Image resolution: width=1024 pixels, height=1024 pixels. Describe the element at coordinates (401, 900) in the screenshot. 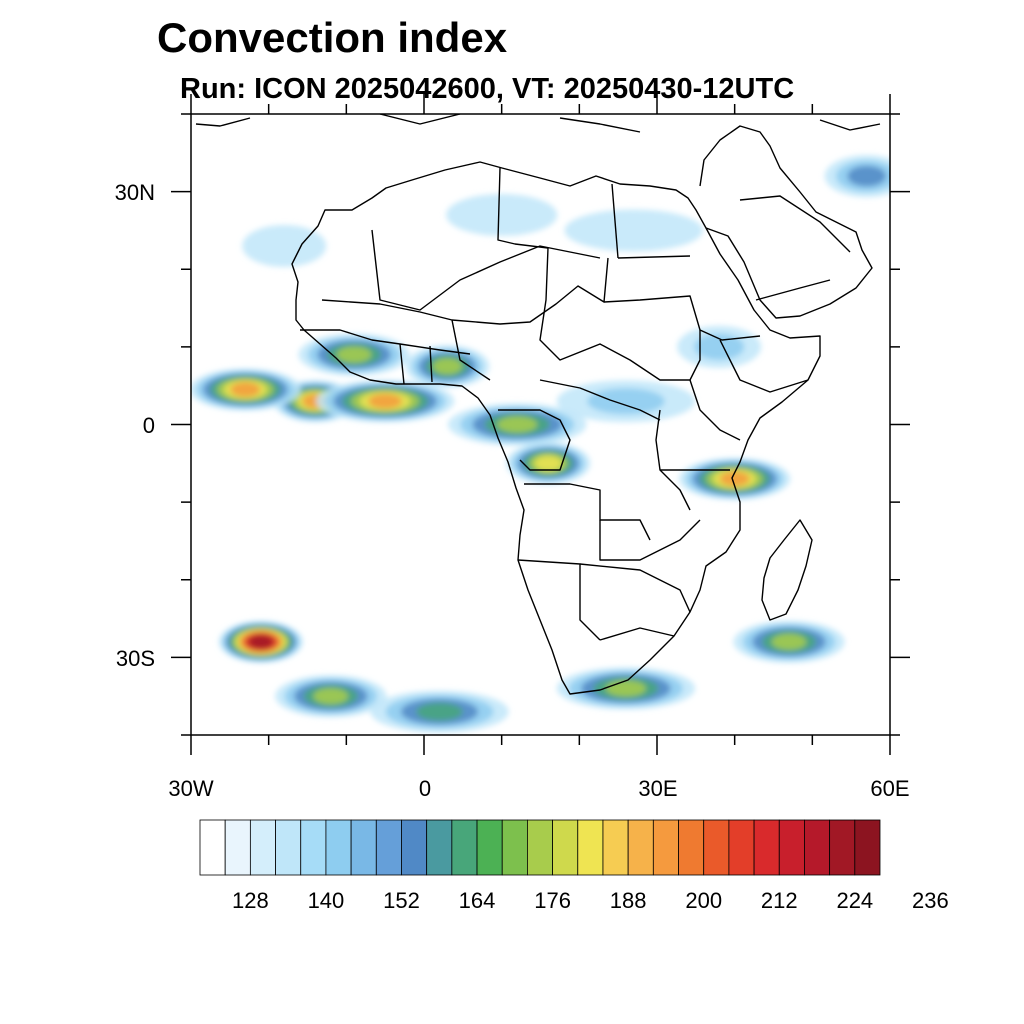

I see `colorbar-tick-label: 152` at that location.